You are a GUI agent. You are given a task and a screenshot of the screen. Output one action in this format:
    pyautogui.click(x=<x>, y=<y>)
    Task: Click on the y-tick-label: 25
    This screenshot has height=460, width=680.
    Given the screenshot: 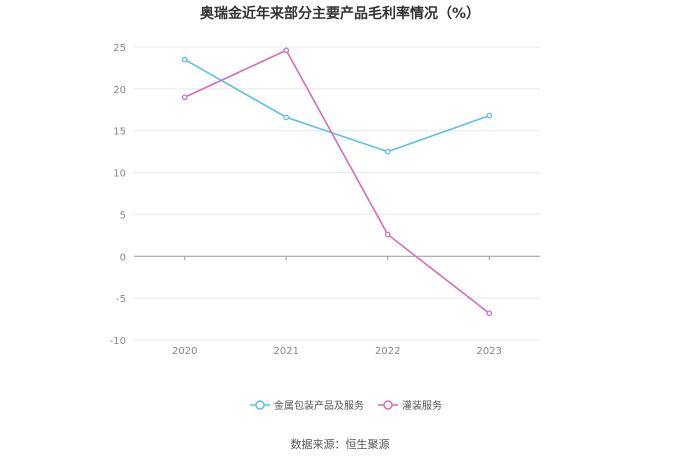 What is the action you would take?
    pyautogui.click(x=119, y=48)
    